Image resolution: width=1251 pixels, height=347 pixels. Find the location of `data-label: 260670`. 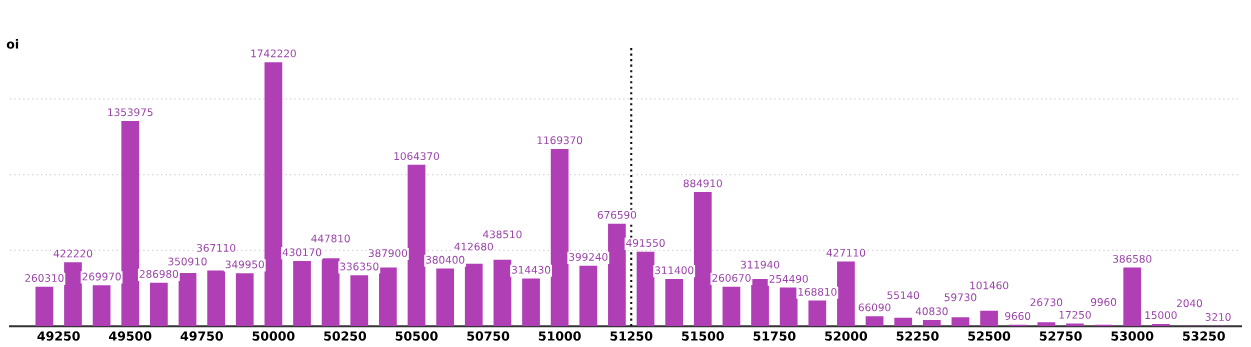

data-label: 260670 is located at coordinates (731, 278).